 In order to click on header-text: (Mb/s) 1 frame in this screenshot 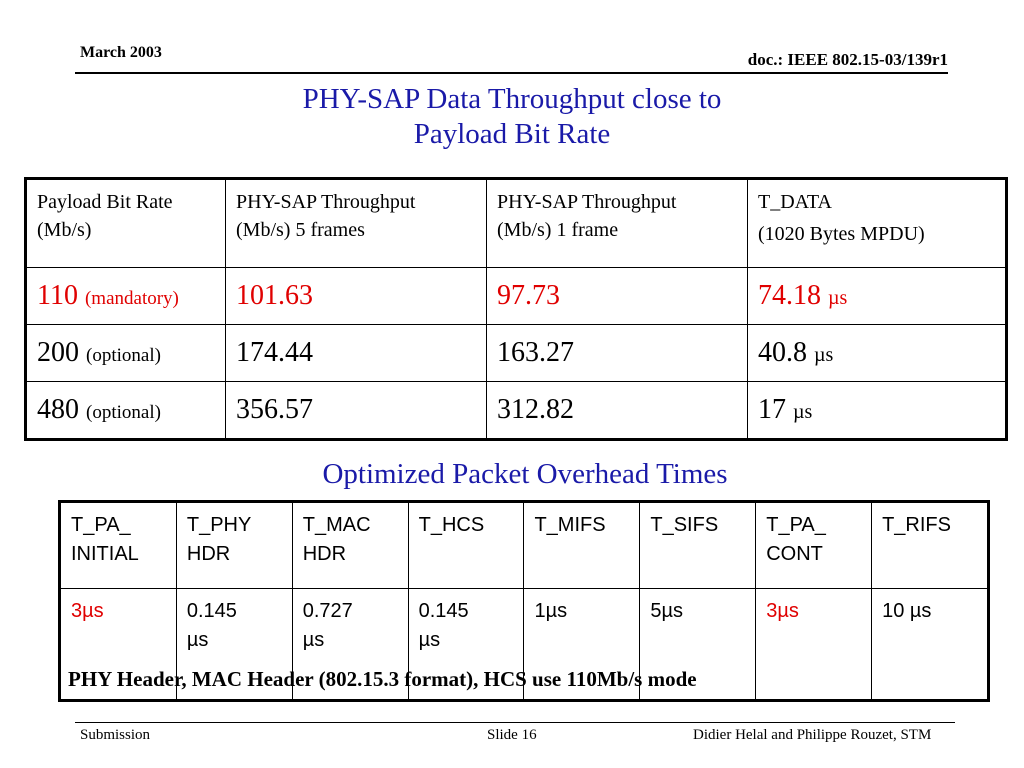, I will do `click(558, 230)`.